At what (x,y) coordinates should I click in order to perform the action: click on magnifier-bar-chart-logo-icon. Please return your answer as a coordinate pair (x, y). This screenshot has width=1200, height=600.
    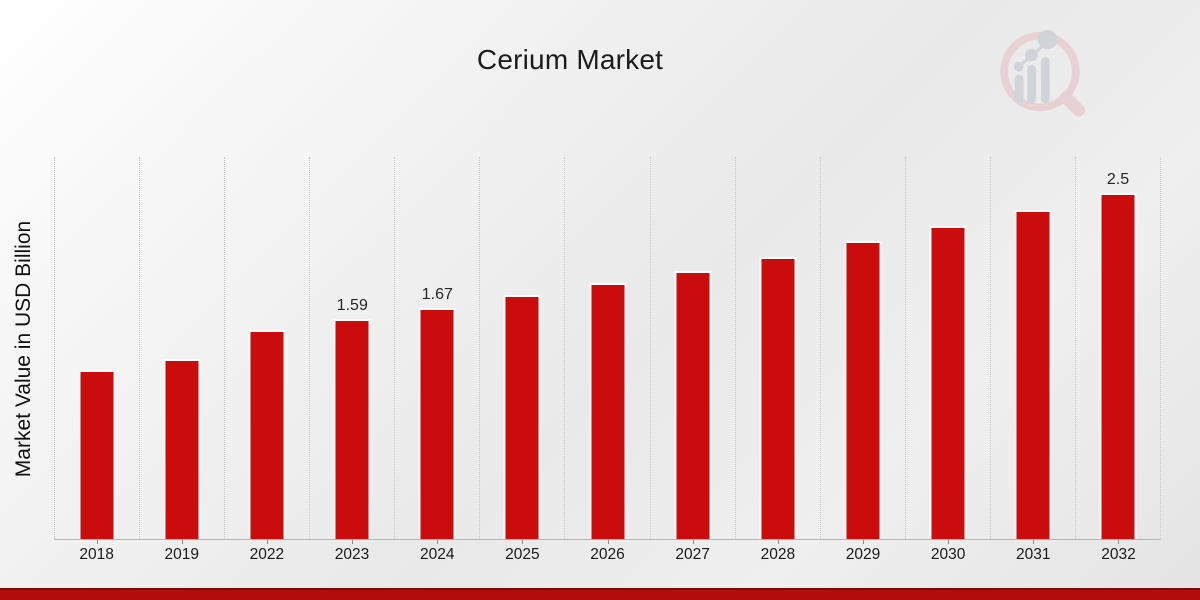
    Looking at the image, I should click on (1043, 73).